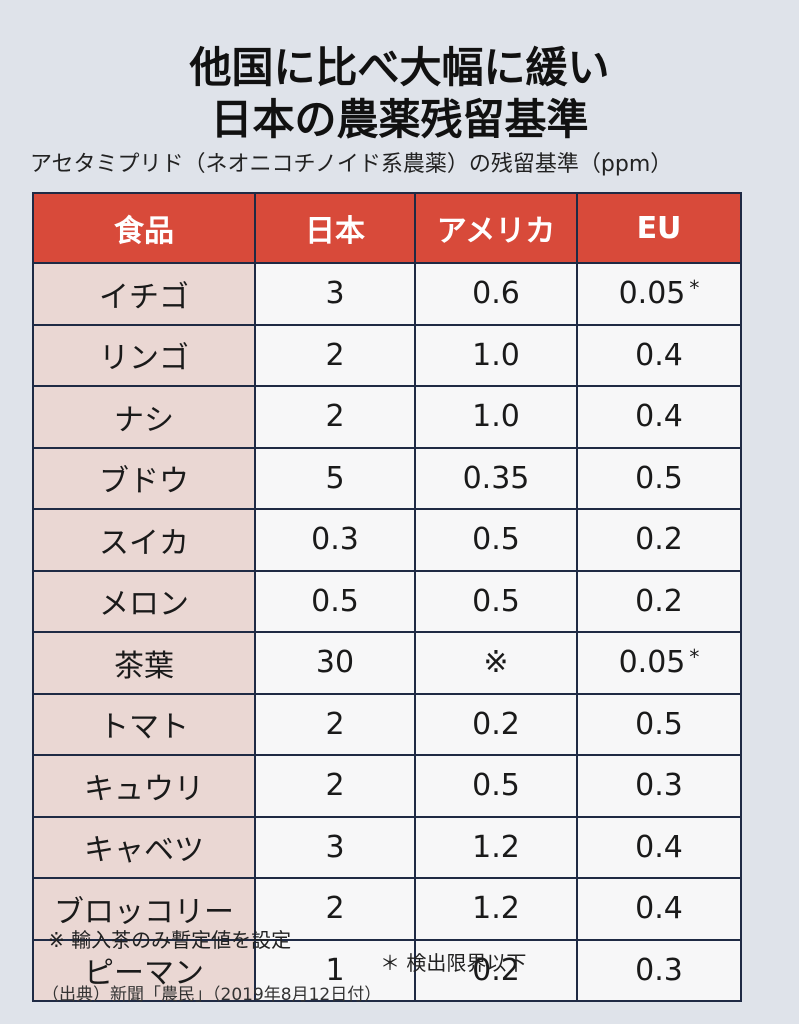 Image resolution: width=799 pixels, height=1024 pixels. What do you see at coordinates (399, 94) in the screenshot?
I see `page-title: 他国に比べ大幅に緩い 日本の農薬残留基準` at bounding box center [399, 94].